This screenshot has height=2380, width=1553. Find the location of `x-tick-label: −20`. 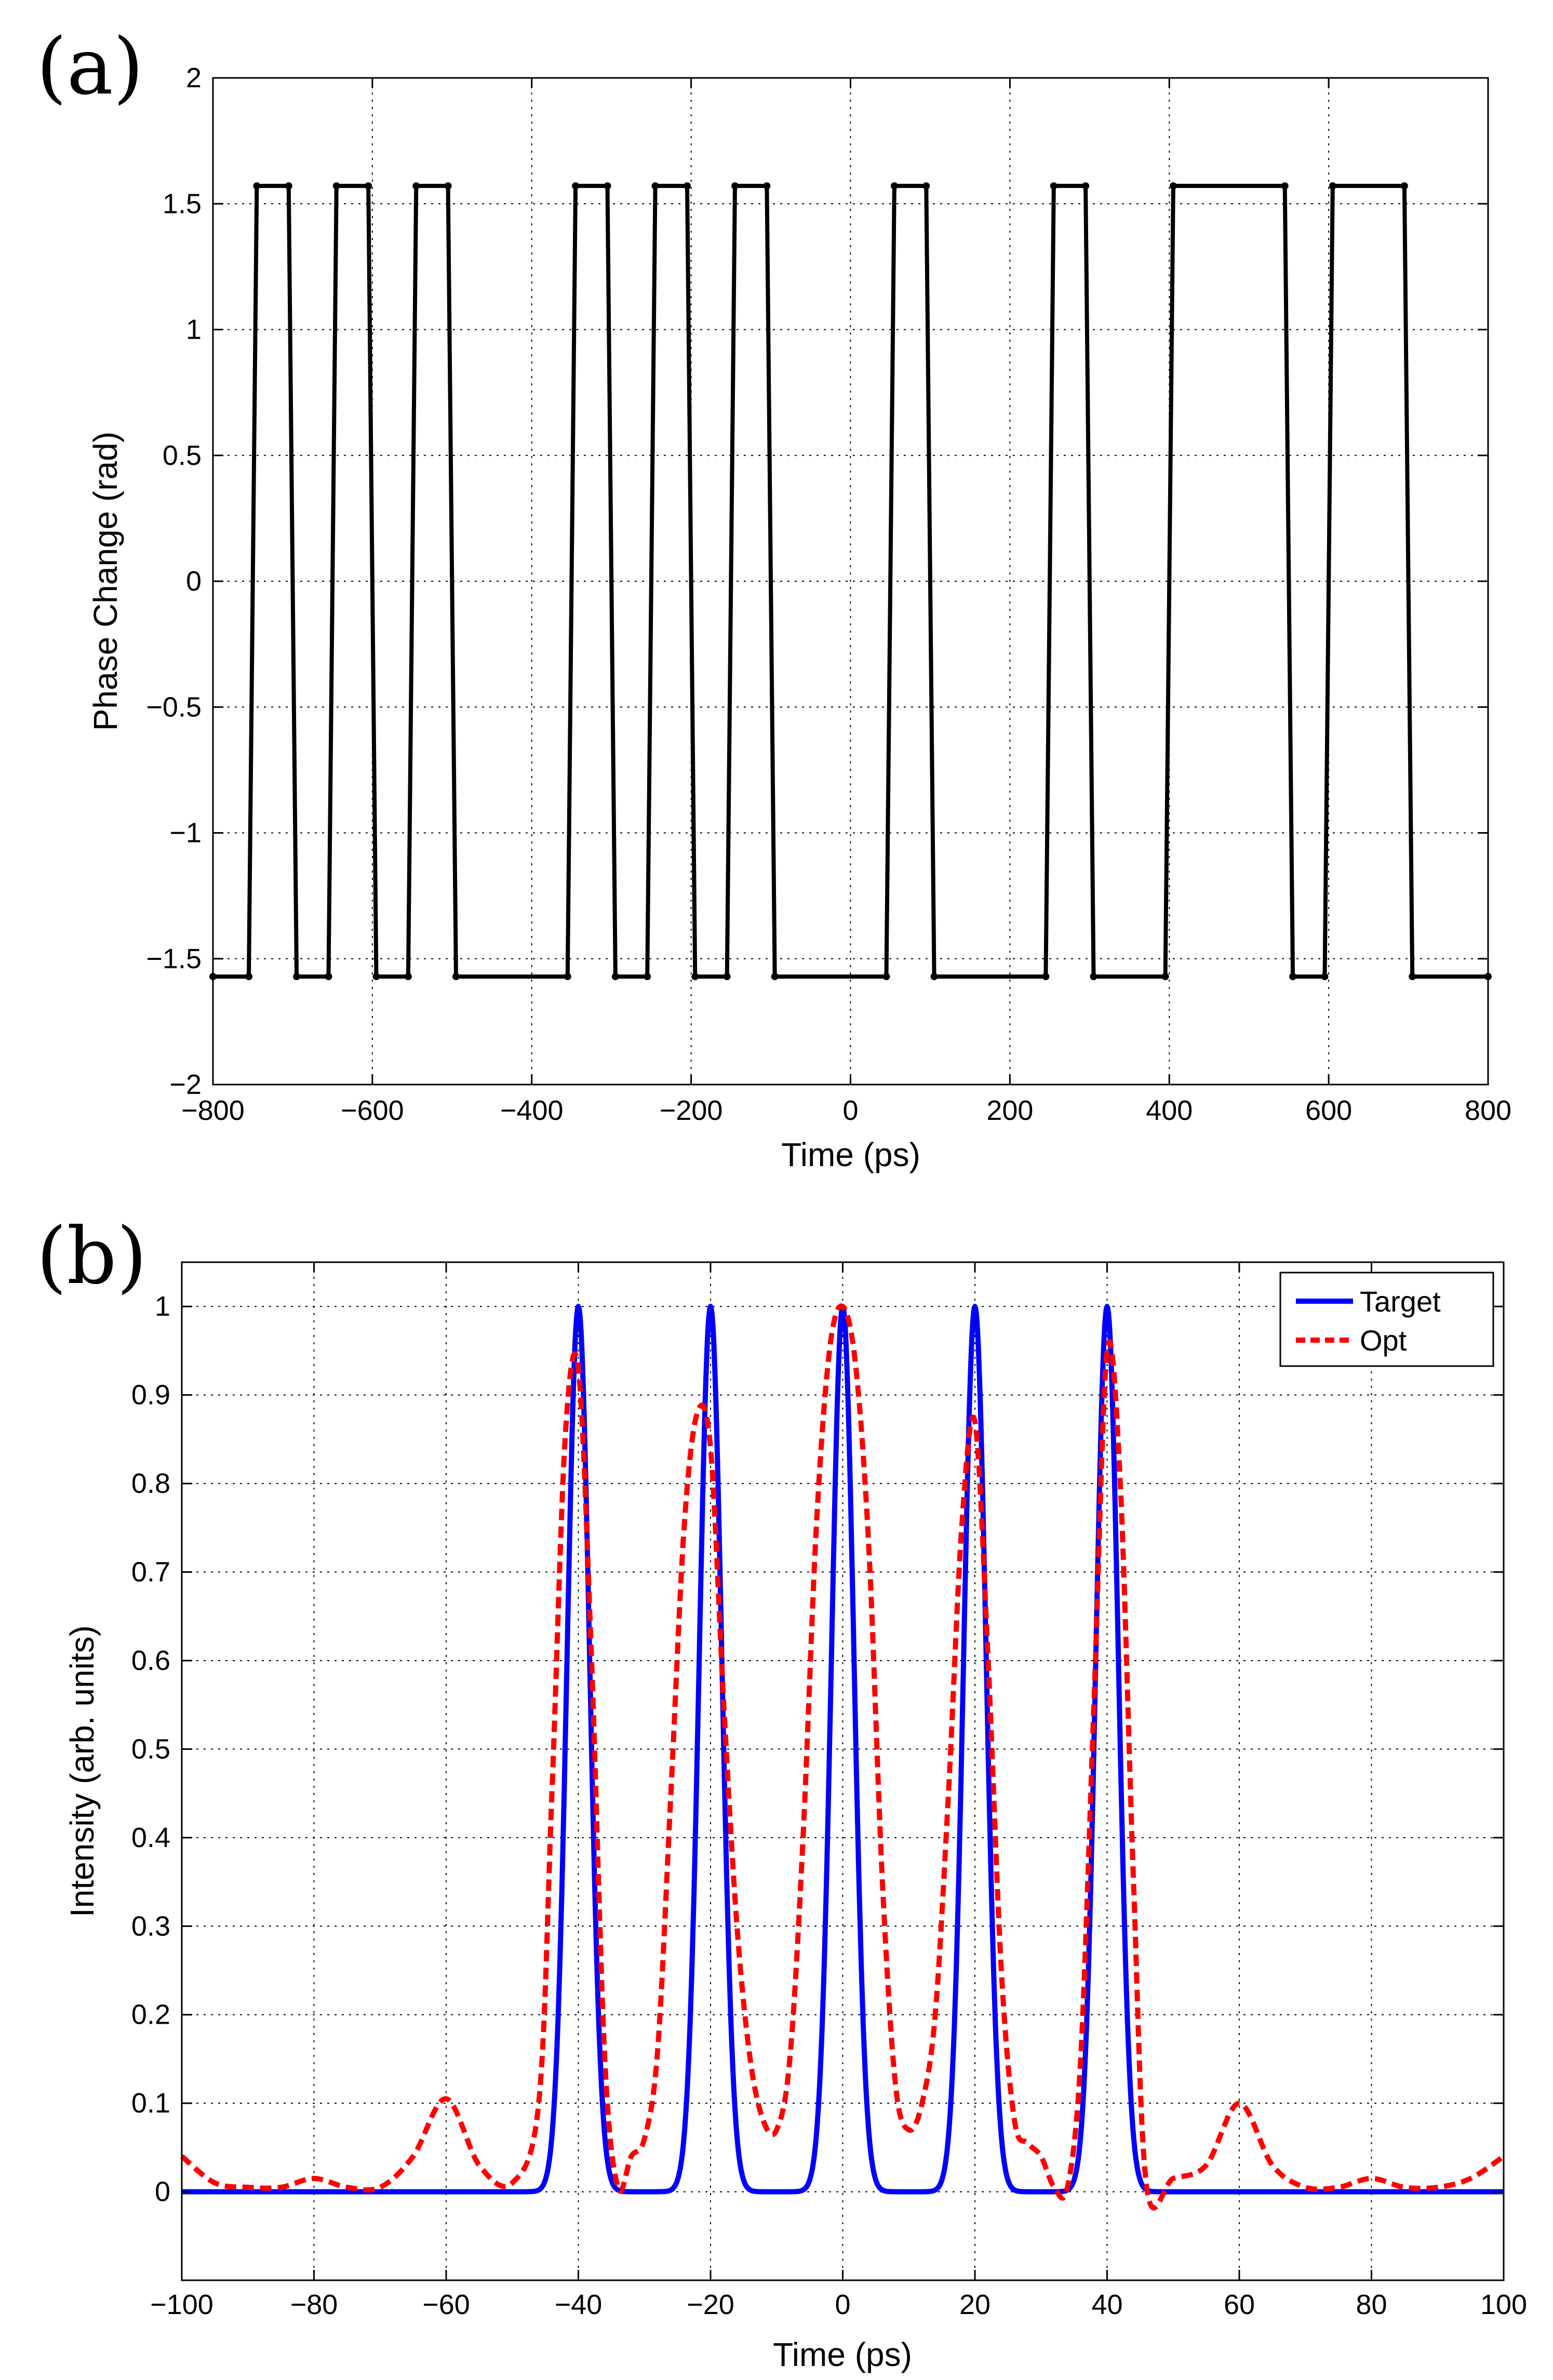

x-tick-label: −20 is located at coordinates (710, 2304).